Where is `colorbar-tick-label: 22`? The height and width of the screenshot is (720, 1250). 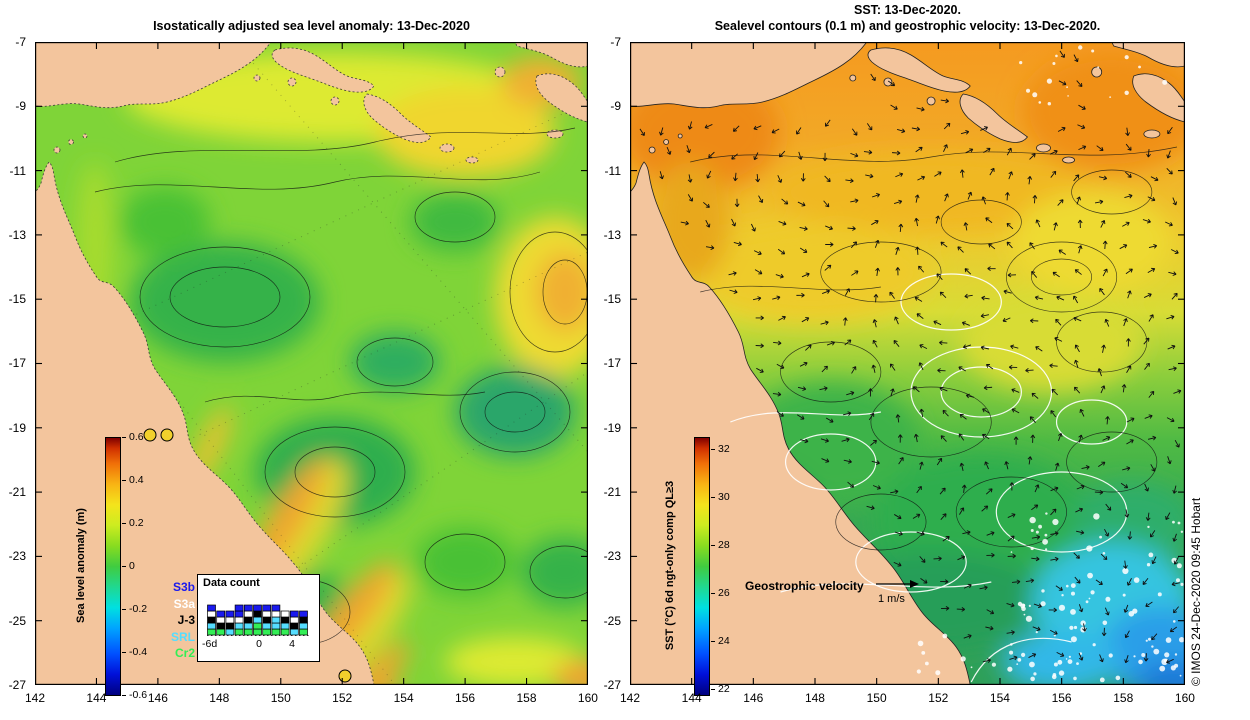
colorbar-tick-label: 22 is located at coordinates (724, 689).